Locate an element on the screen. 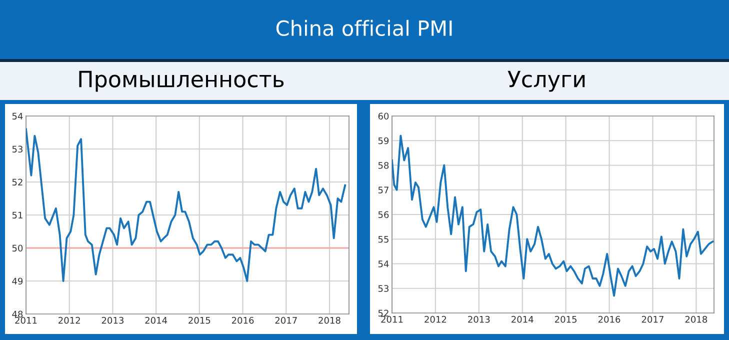 The width and height of the screenshot is (729, 340). y-tick-label: 59 is located at coordinates (383, 140).